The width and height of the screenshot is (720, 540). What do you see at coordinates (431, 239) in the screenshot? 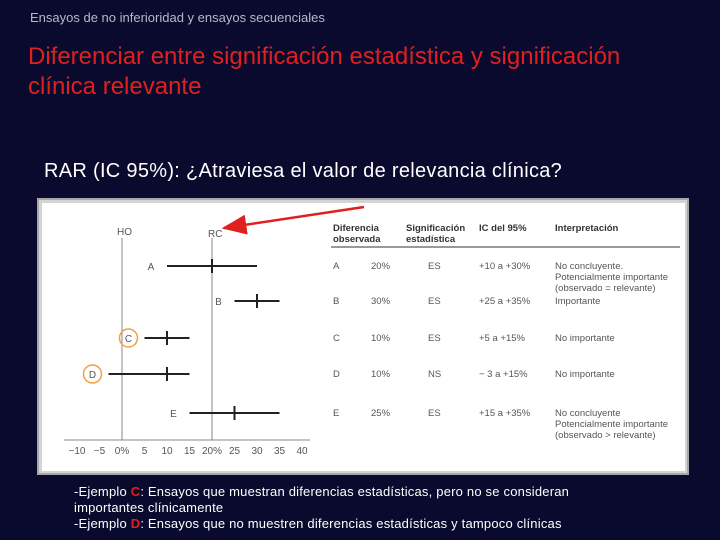
I see `table-header: estadística` at bounding box center [431, 239].